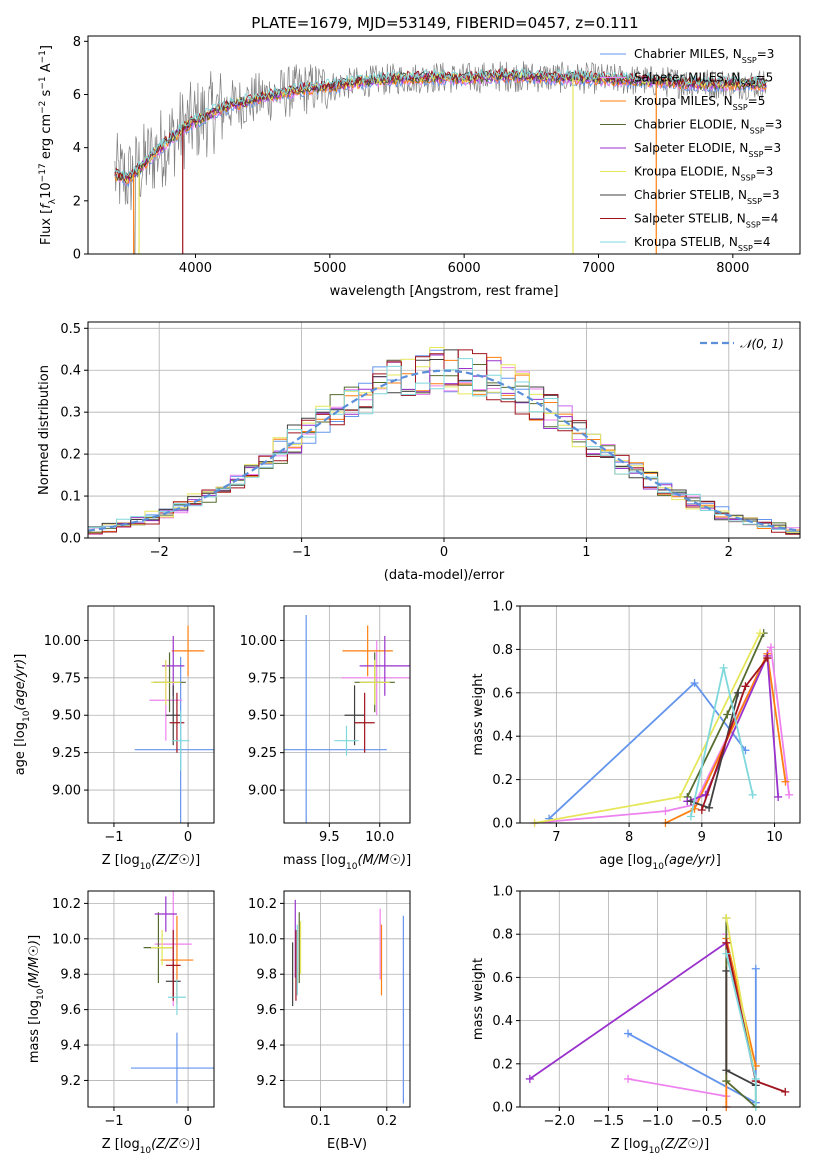 This screenshot has height=1170, width=819. Describe the element at coordinates (444, 552) in the screenshot. I see `residuals-xtick-label: 0` at that location.